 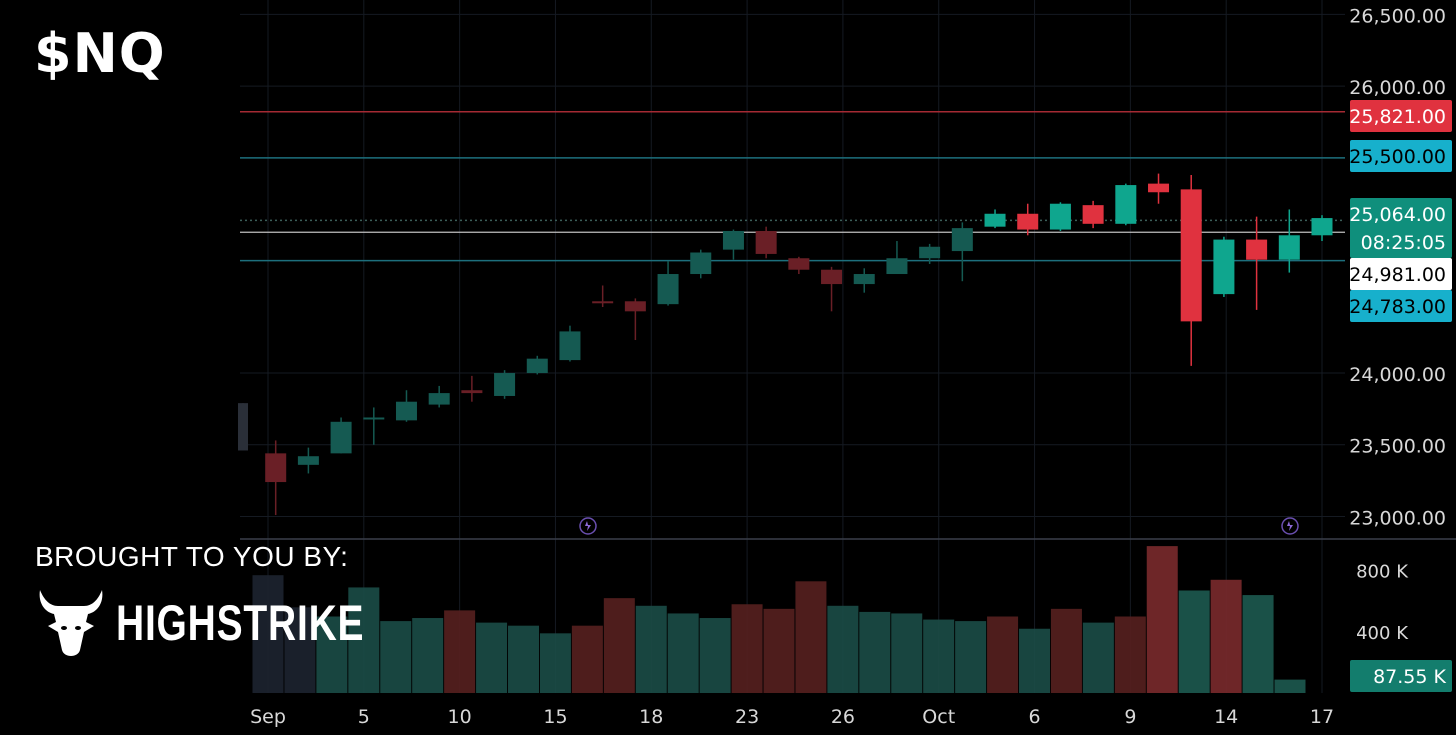 I want to click on x-axis-label: 14, so click(x=1226, y=717).